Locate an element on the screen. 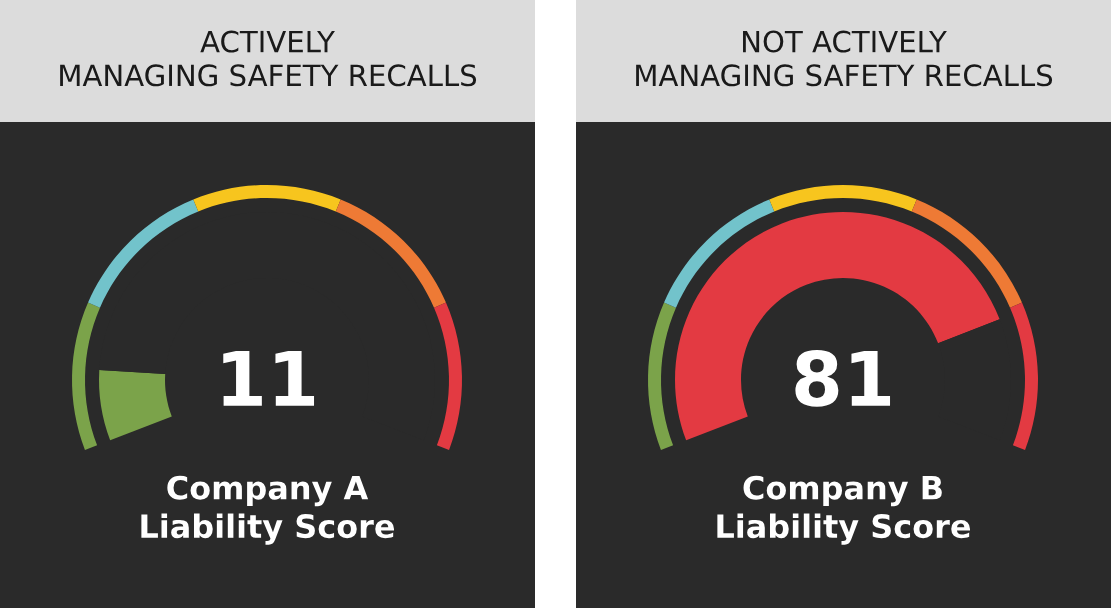 Image resolution: width=1113 pixels, height=608 pixels. chart-title: NOT ACTIVELY MANAGING SAFETY RECALLS is located at coordinates (844, 58).